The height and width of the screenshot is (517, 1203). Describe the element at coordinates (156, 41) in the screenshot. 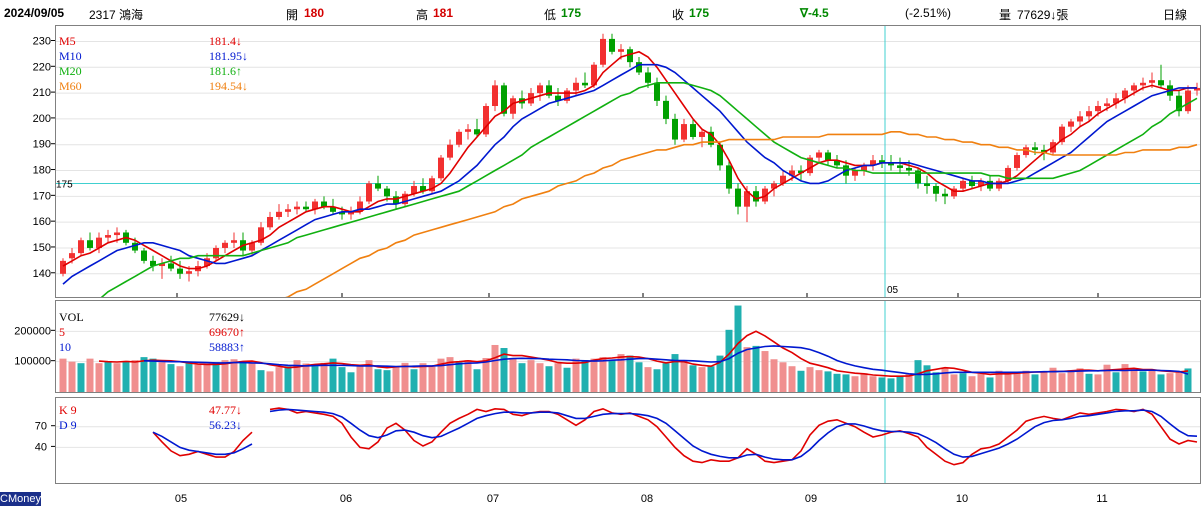

I see `legend-m5: M5 181.4↓` at that location.